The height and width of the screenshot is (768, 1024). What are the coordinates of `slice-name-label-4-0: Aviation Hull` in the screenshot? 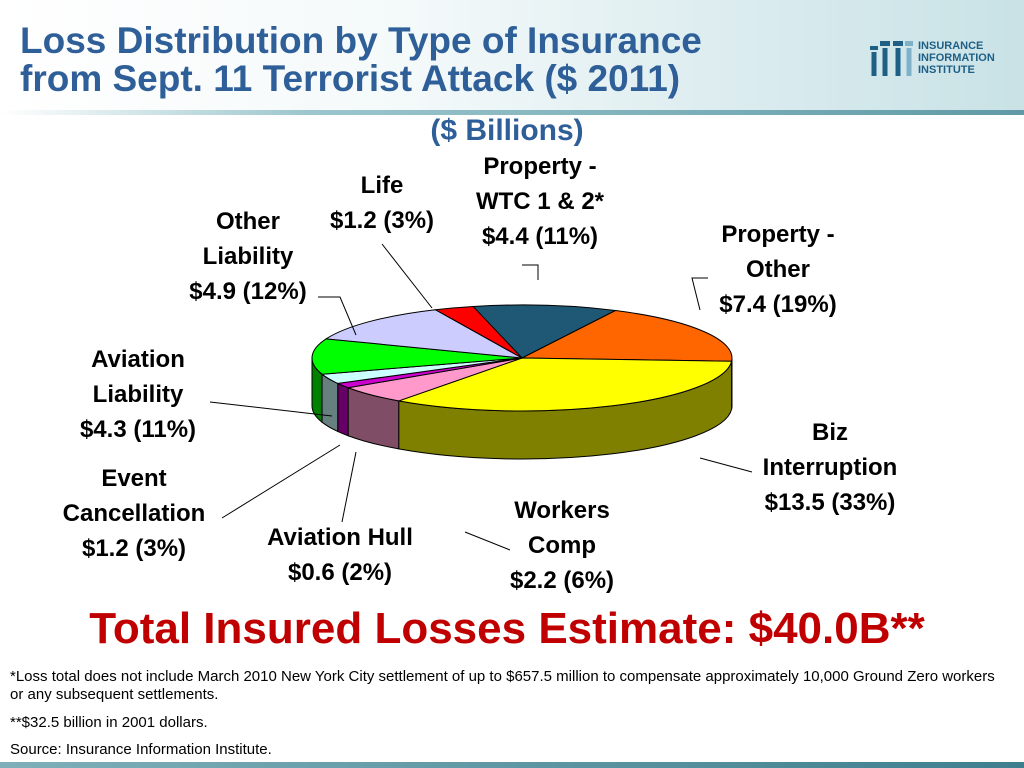 It's located at (340, 537).